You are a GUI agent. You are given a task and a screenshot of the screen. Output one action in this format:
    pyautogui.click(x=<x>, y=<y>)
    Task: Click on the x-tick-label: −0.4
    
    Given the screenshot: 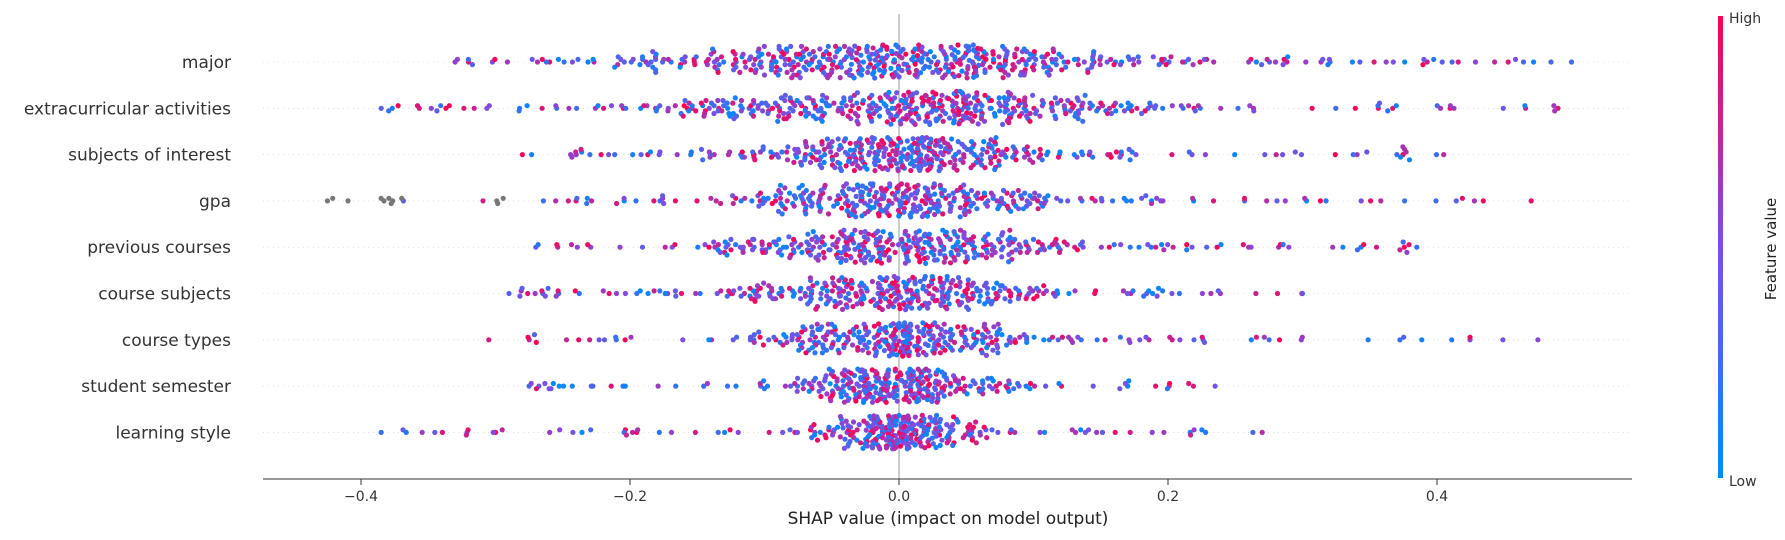 What is the action you would take?
    pyautogui.click(x=361, y=497)
    